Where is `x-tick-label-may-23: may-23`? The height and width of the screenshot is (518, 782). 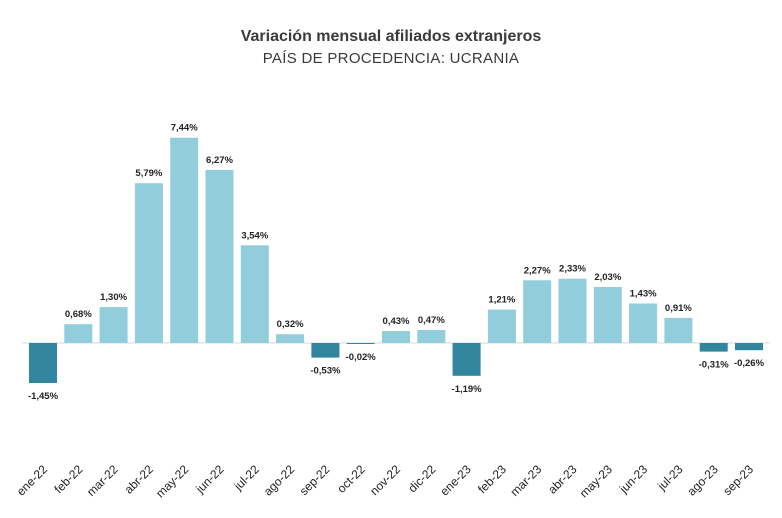
x-tick-label-may-23: may-23 is located at coordinates (596, 481).